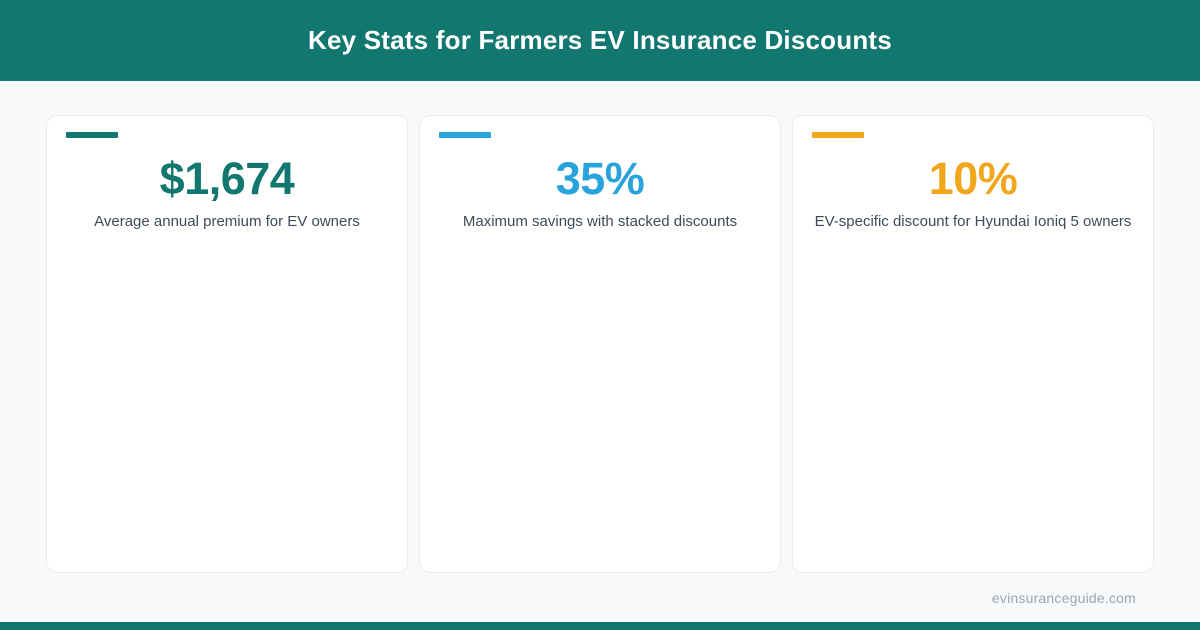  What do you see at coordinates (600, 222) in the screenshot?
I see `stat-label: Maximum savings with stacked discounts` at bounding box center [600, 222].